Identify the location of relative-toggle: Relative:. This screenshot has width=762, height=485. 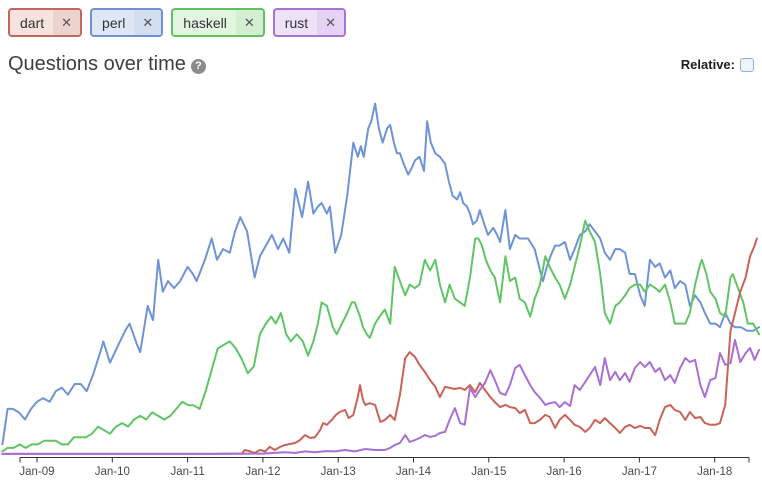
(717, 64).